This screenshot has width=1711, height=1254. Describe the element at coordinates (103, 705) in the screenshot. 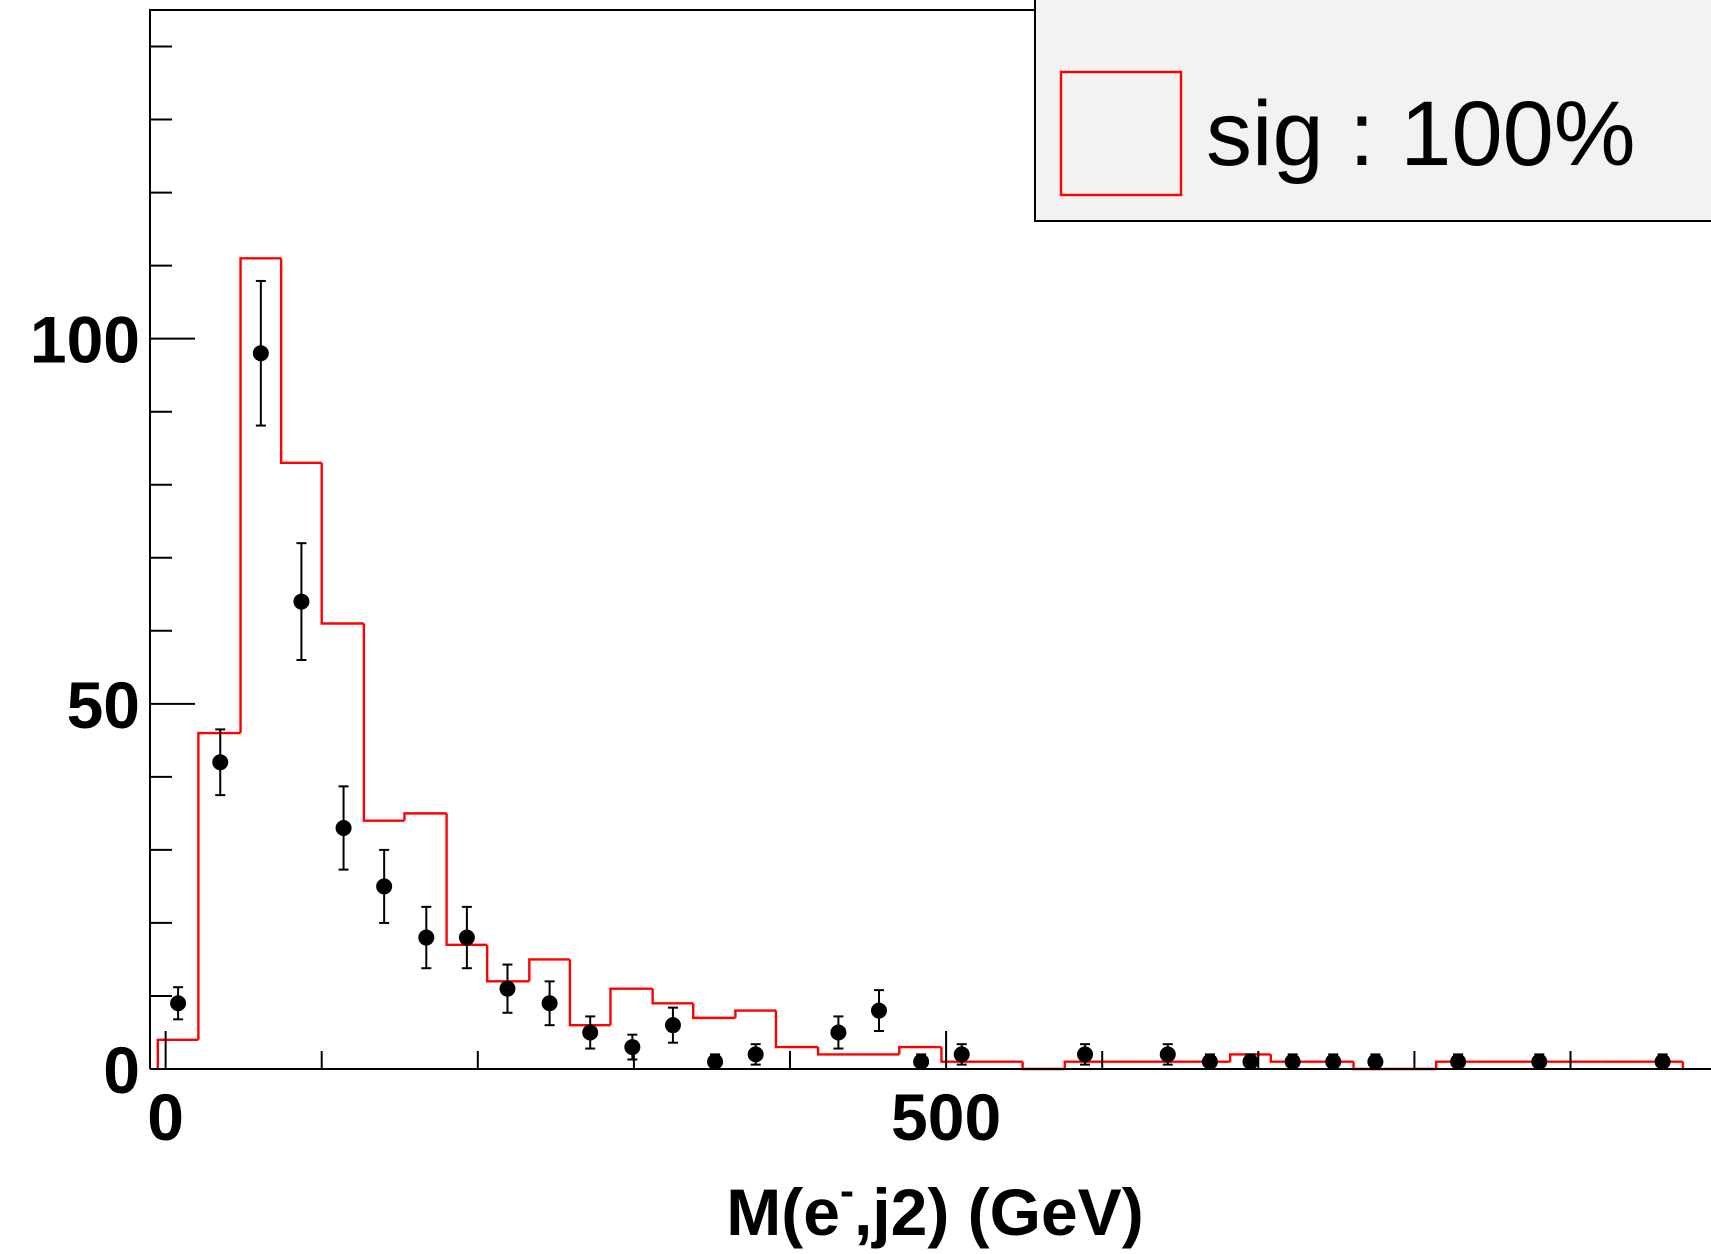

I see `y-tick-label: 50` at that location.